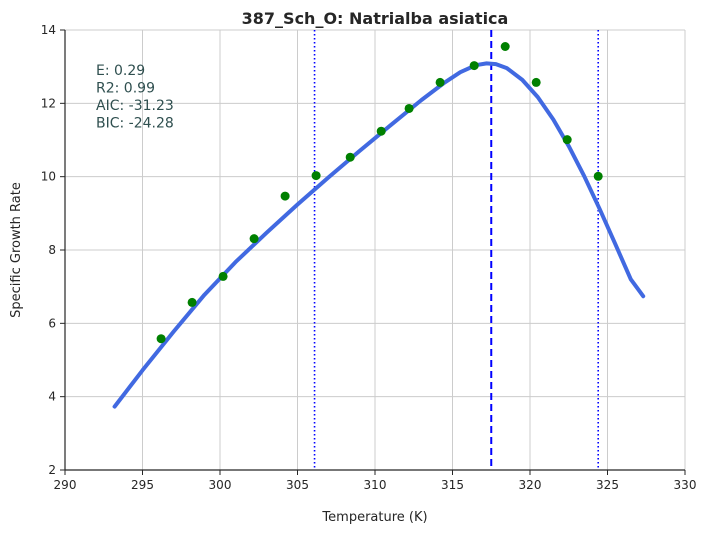  Describe the element at coordinates (220, 485) in the screenshot. I see `x-tick-label: 300` at that location.